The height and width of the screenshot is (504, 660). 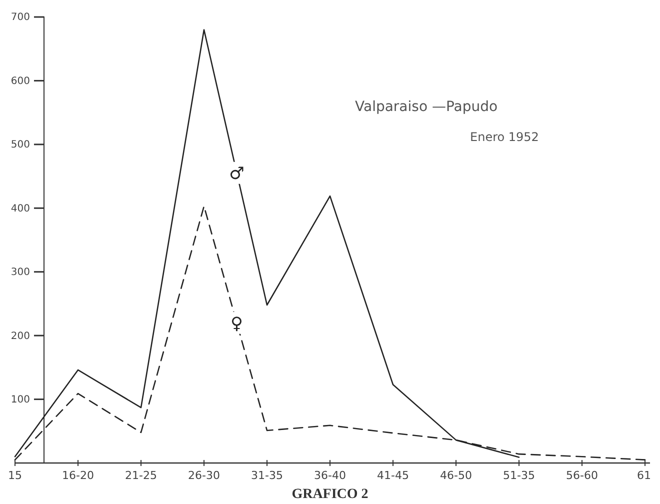 I want to click on x-tick-label: 41-45, so click(x=393, y=475).